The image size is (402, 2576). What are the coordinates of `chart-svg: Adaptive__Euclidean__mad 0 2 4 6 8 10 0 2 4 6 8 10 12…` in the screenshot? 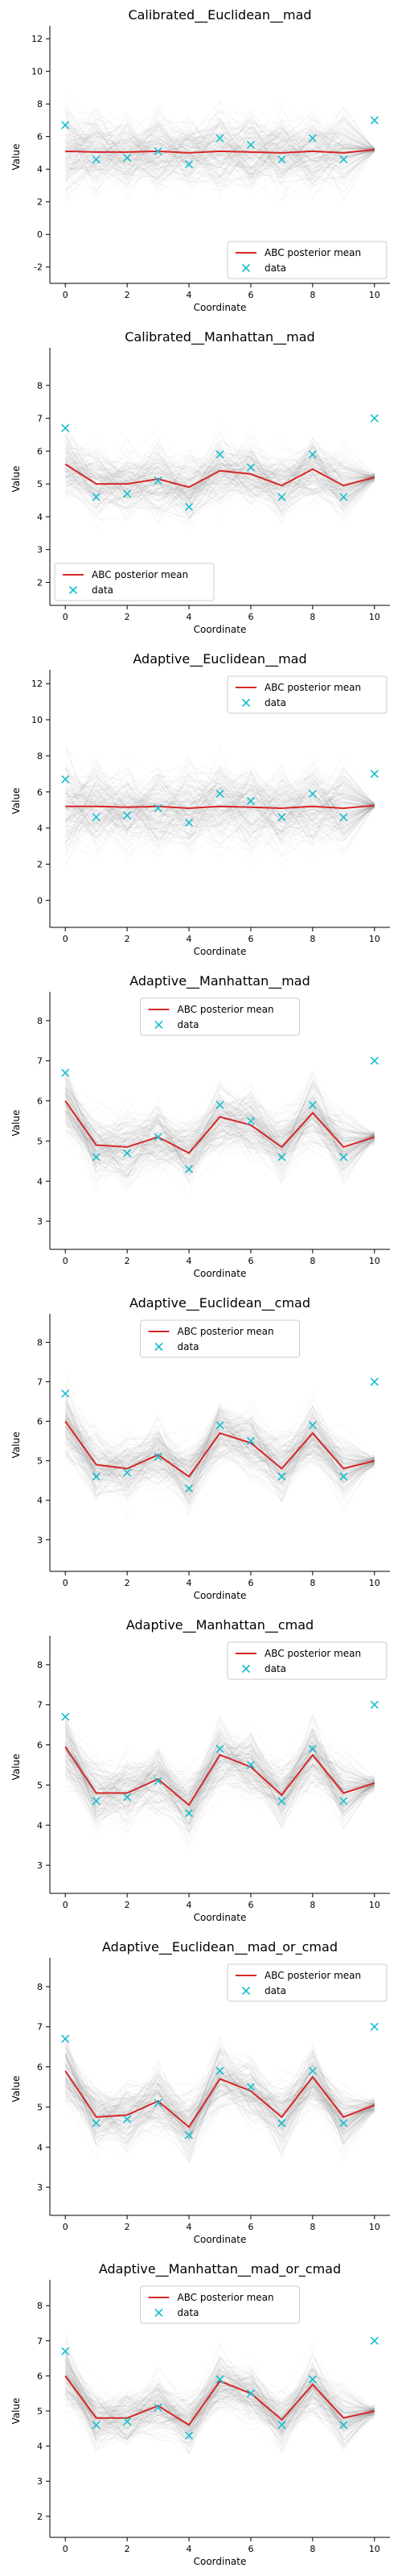 It's located at (200, 804).